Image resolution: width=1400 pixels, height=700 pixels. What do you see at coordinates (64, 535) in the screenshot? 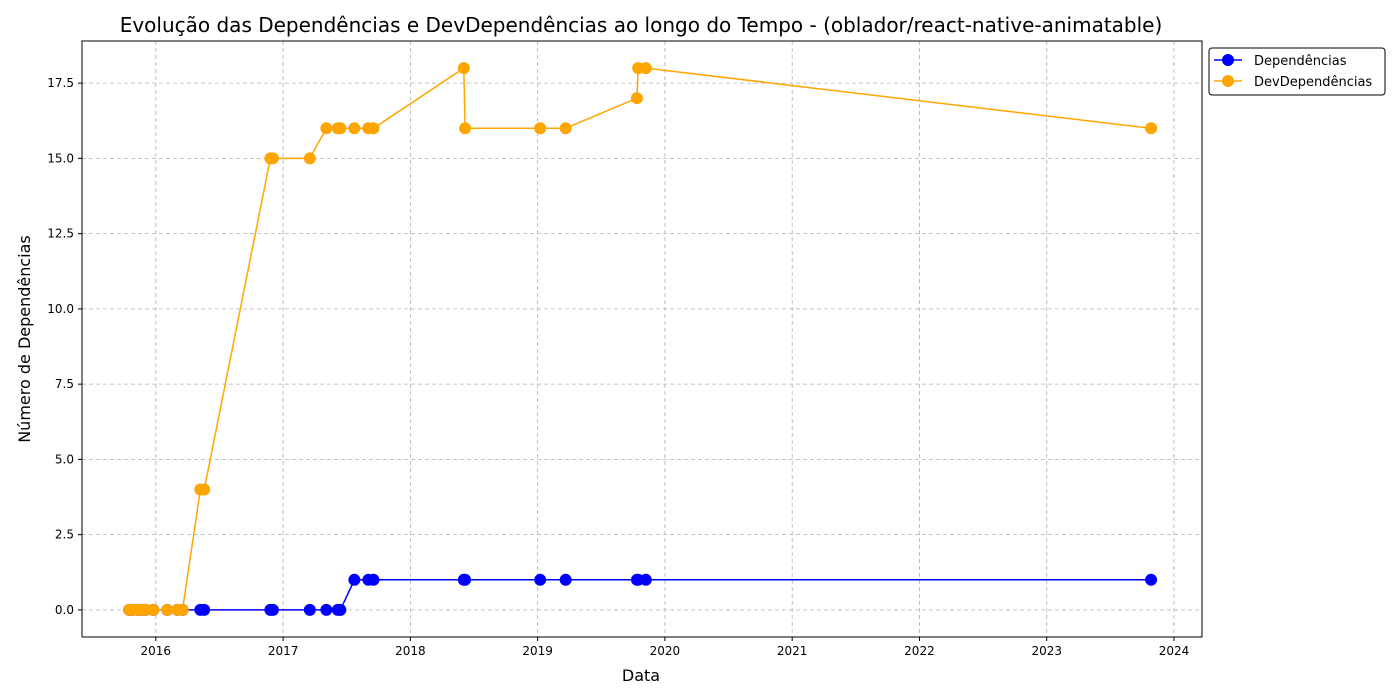
I see `y-tick-label: 2.5` at bounding box center [64, 535].